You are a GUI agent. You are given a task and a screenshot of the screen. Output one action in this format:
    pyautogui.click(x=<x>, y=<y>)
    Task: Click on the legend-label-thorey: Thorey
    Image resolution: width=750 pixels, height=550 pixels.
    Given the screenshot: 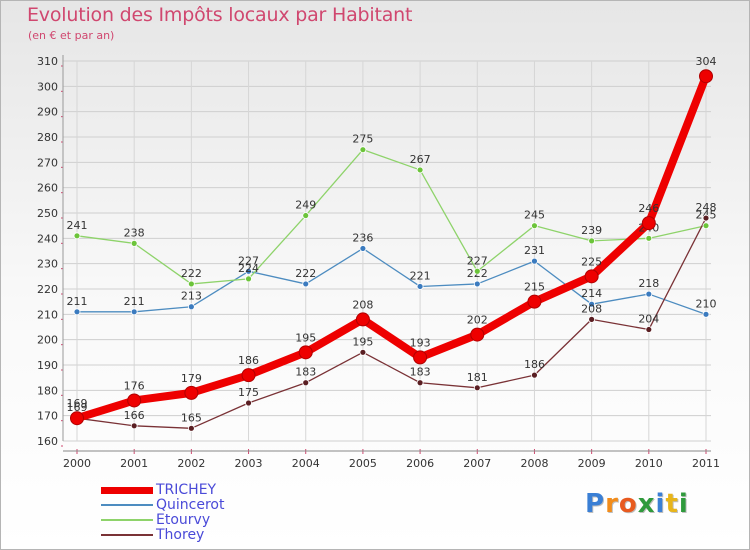 What is the action you would take?
    pyautogui.click(x=180, y=535)
    